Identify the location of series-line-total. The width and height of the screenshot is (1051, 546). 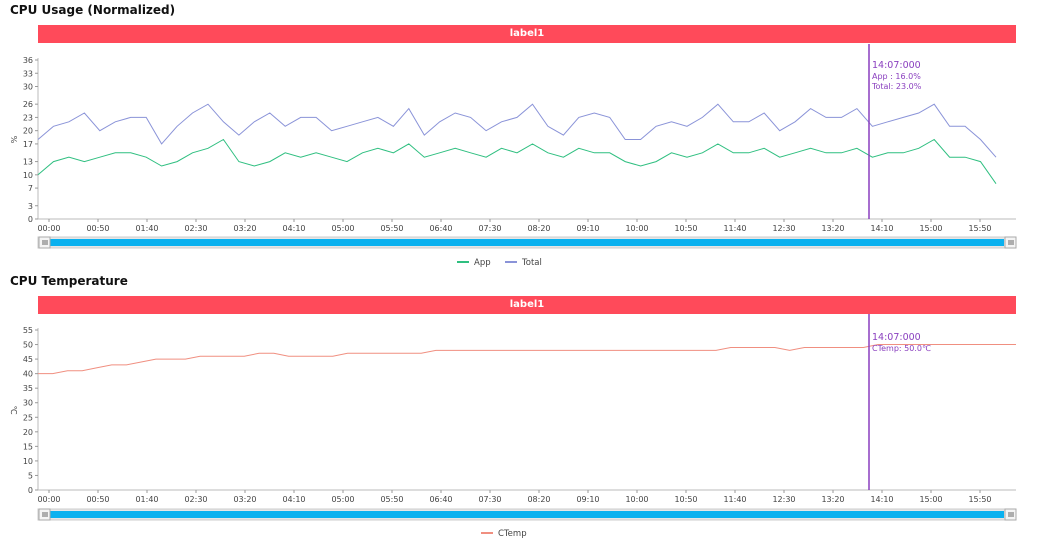
(517, 130).